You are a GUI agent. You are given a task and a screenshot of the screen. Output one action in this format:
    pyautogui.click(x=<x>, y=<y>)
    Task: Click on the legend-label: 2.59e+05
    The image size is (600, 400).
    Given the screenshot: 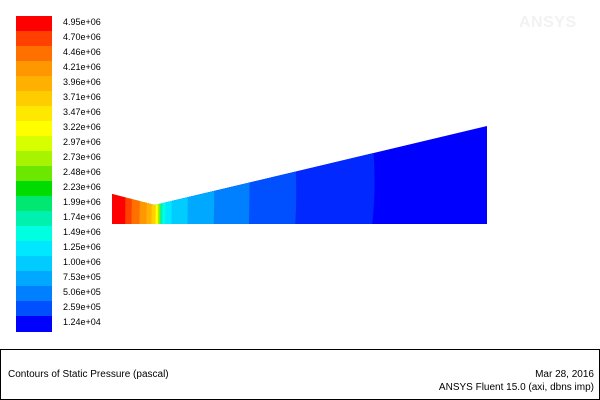 What is the action you would take?
    pyautogui.click(x=82, y=307)
    